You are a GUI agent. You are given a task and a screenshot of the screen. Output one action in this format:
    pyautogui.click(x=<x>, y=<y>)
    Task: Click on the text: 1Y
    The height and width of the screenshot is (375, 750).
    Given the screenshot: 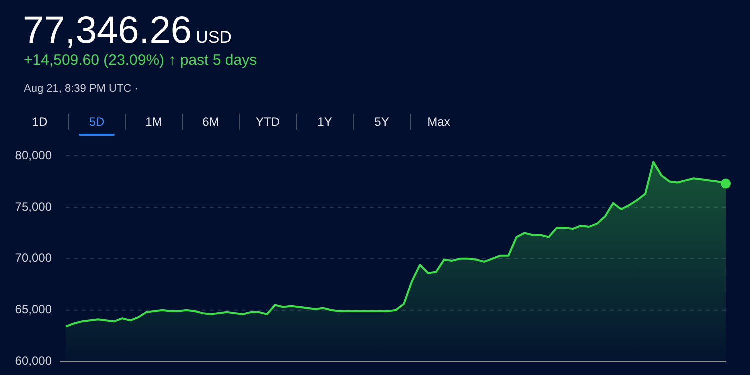 What is the action you would take?
    pyautogui.click(x=325, y=122)
    